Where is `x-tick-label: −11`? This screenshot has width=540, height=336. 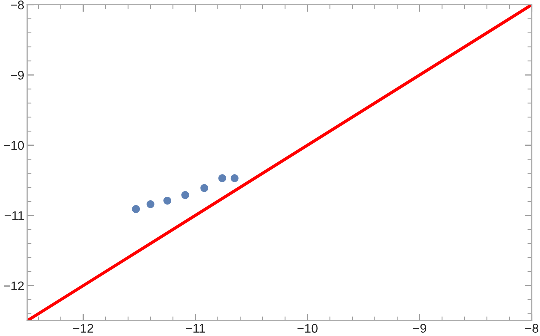
x-tick-label: −11 is located at coordinates (196, 328).